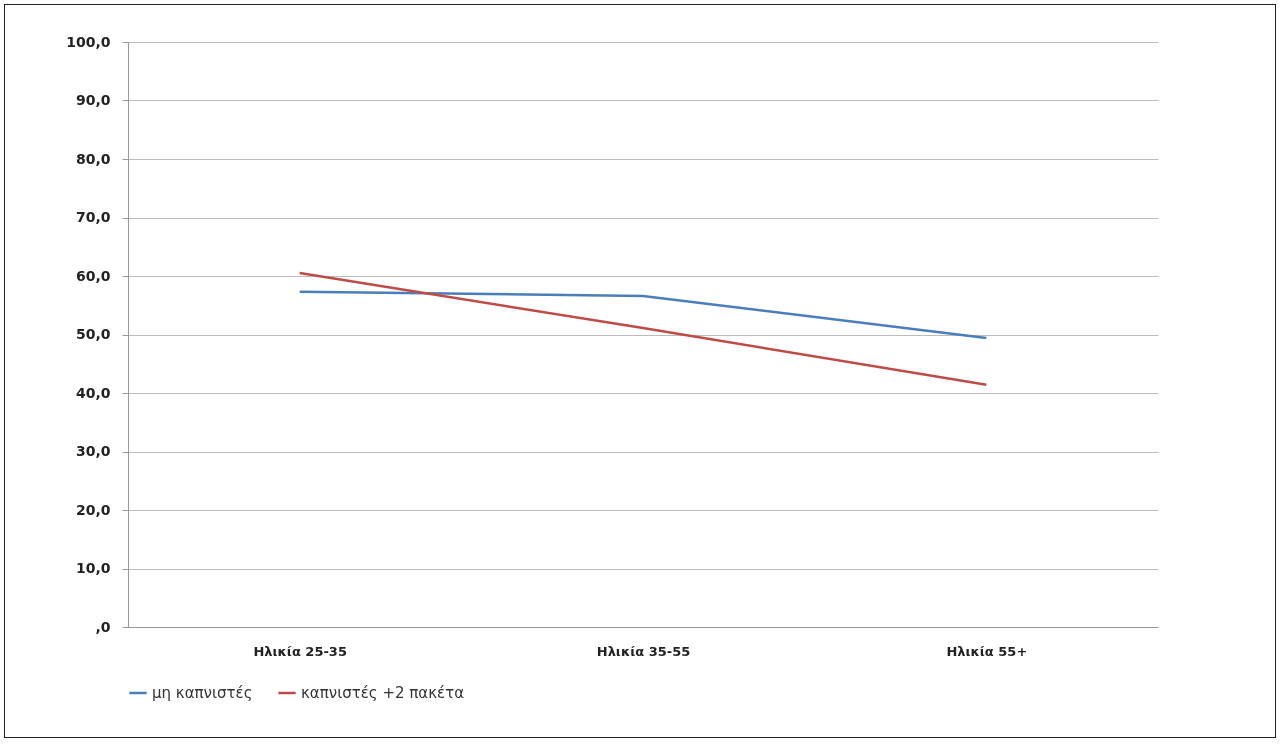 The width and height of the screenshot is (1282, 744). What do you see at coordinates (383, 693) in the screenshot?
I see `legend-label: καπνιστές +2 πακέτα` at bounding box center [383, 693].